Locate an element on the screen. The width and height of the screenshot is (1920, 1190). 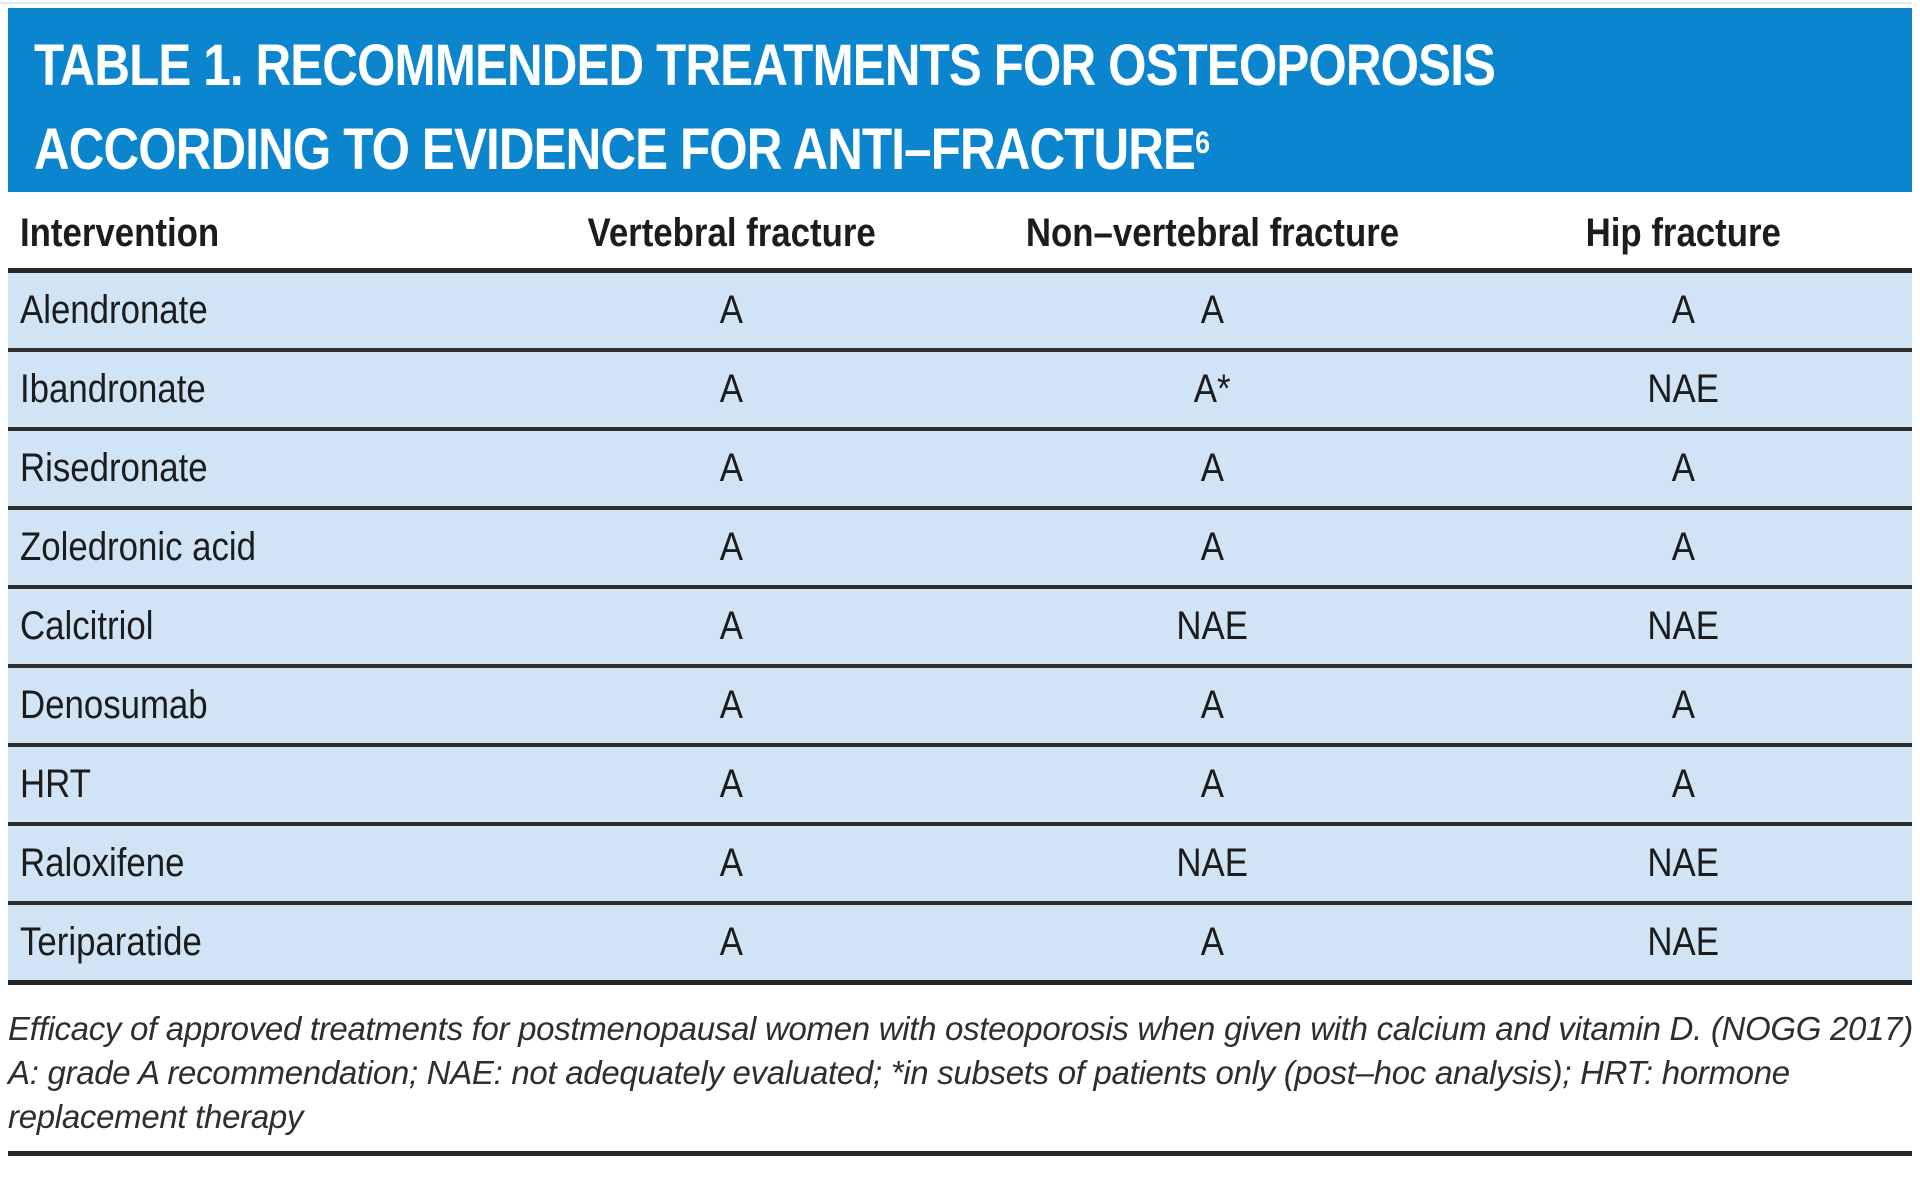
grade-value: A* is located at coordinates (1212, 389).